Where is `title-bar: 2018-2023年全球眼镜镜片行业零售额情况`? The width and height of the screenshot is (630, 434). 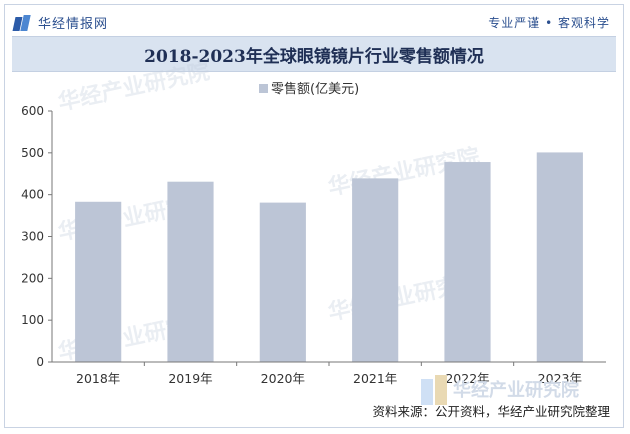 title-bar: 2018-2023年全球眼镜镜片行业零售额情况 is located at coordinates (314, 54).